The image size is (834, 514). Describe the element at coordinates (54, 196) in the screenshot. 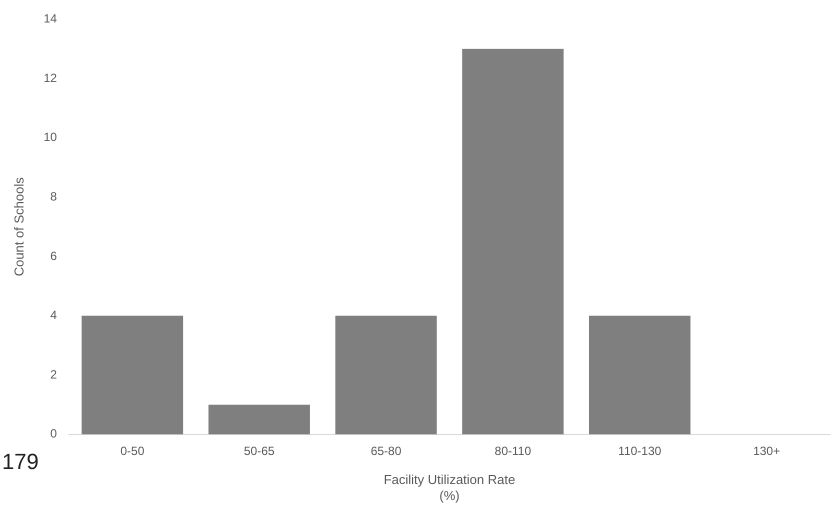

I see `y-tick-label: 8` at that location.